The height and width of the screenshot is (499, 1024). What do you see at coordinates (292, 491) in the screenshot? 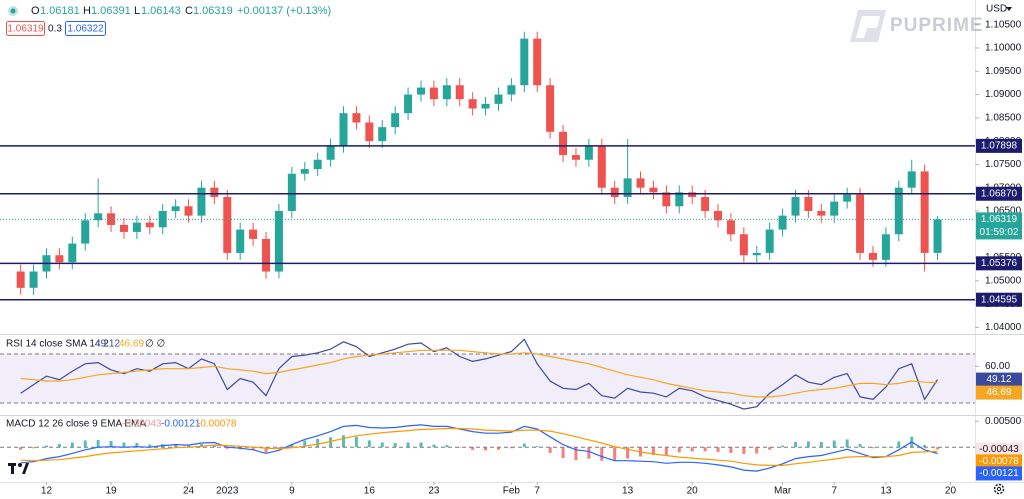
I see `x-tick-label: 9` at bounding box center [292, 491].